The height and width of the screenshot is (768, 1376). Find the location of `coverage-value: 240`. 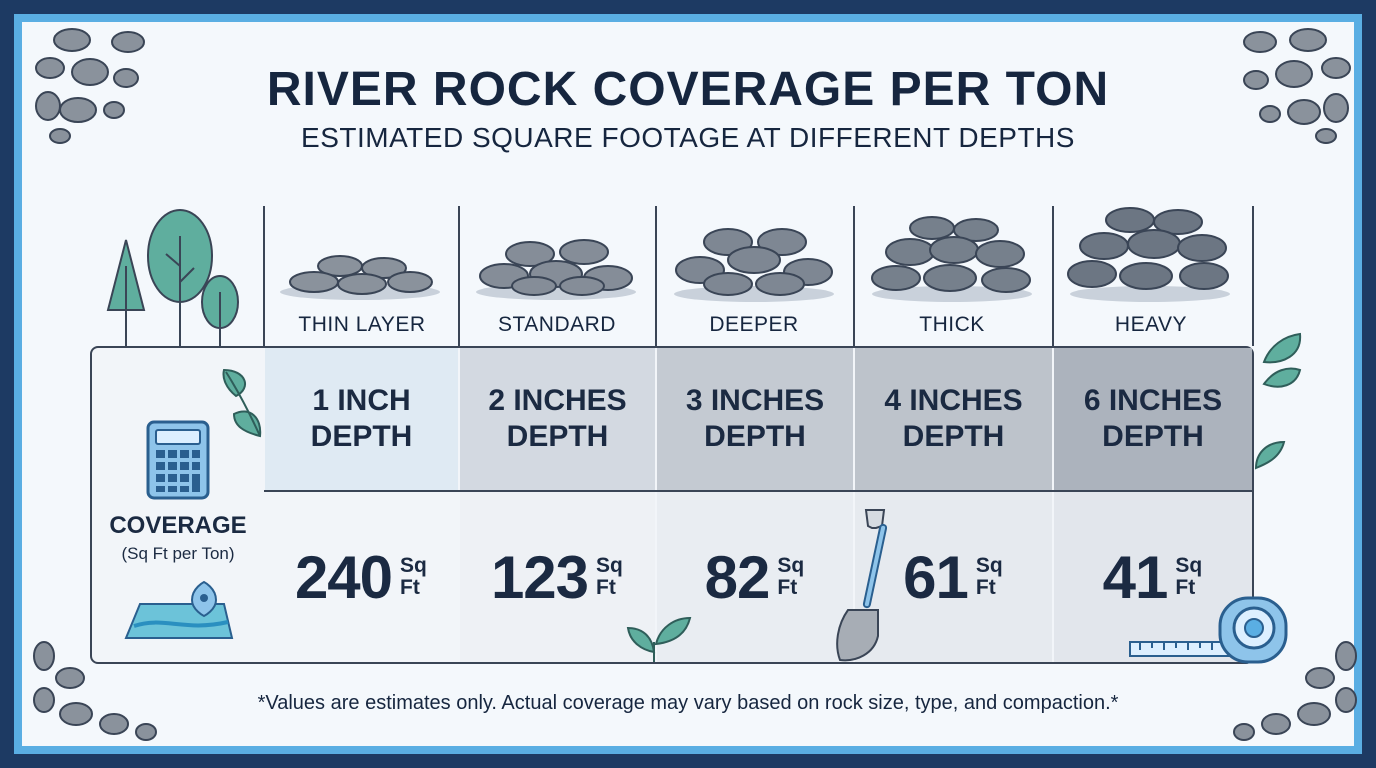

coverage-value: 240 is located at coordinates (343, 577).